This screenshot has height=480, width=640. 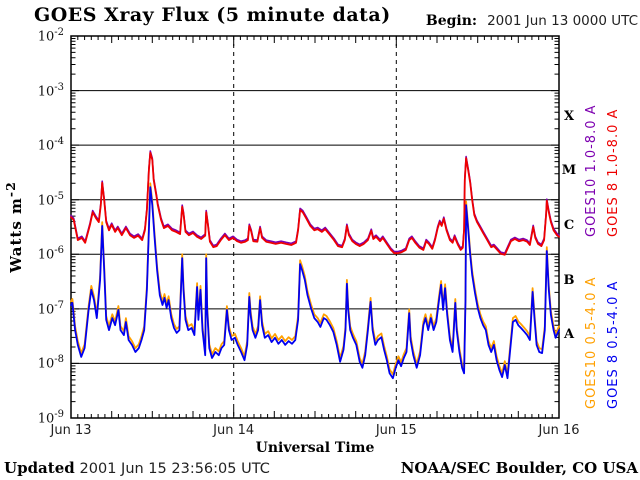 What do you see at coordinates (562, 21) in the screenshot?
I see `begin-value: 2001 Jun 13 0000 UTC` at bounding box center [562, 21].